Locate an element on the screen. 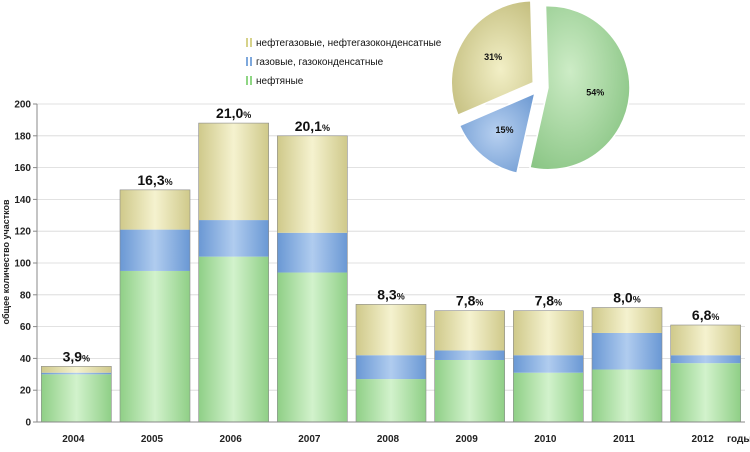 The width and height of the screenshot is (750, 452). pie-slice-label: 31% is located at coordinates (493, 57).